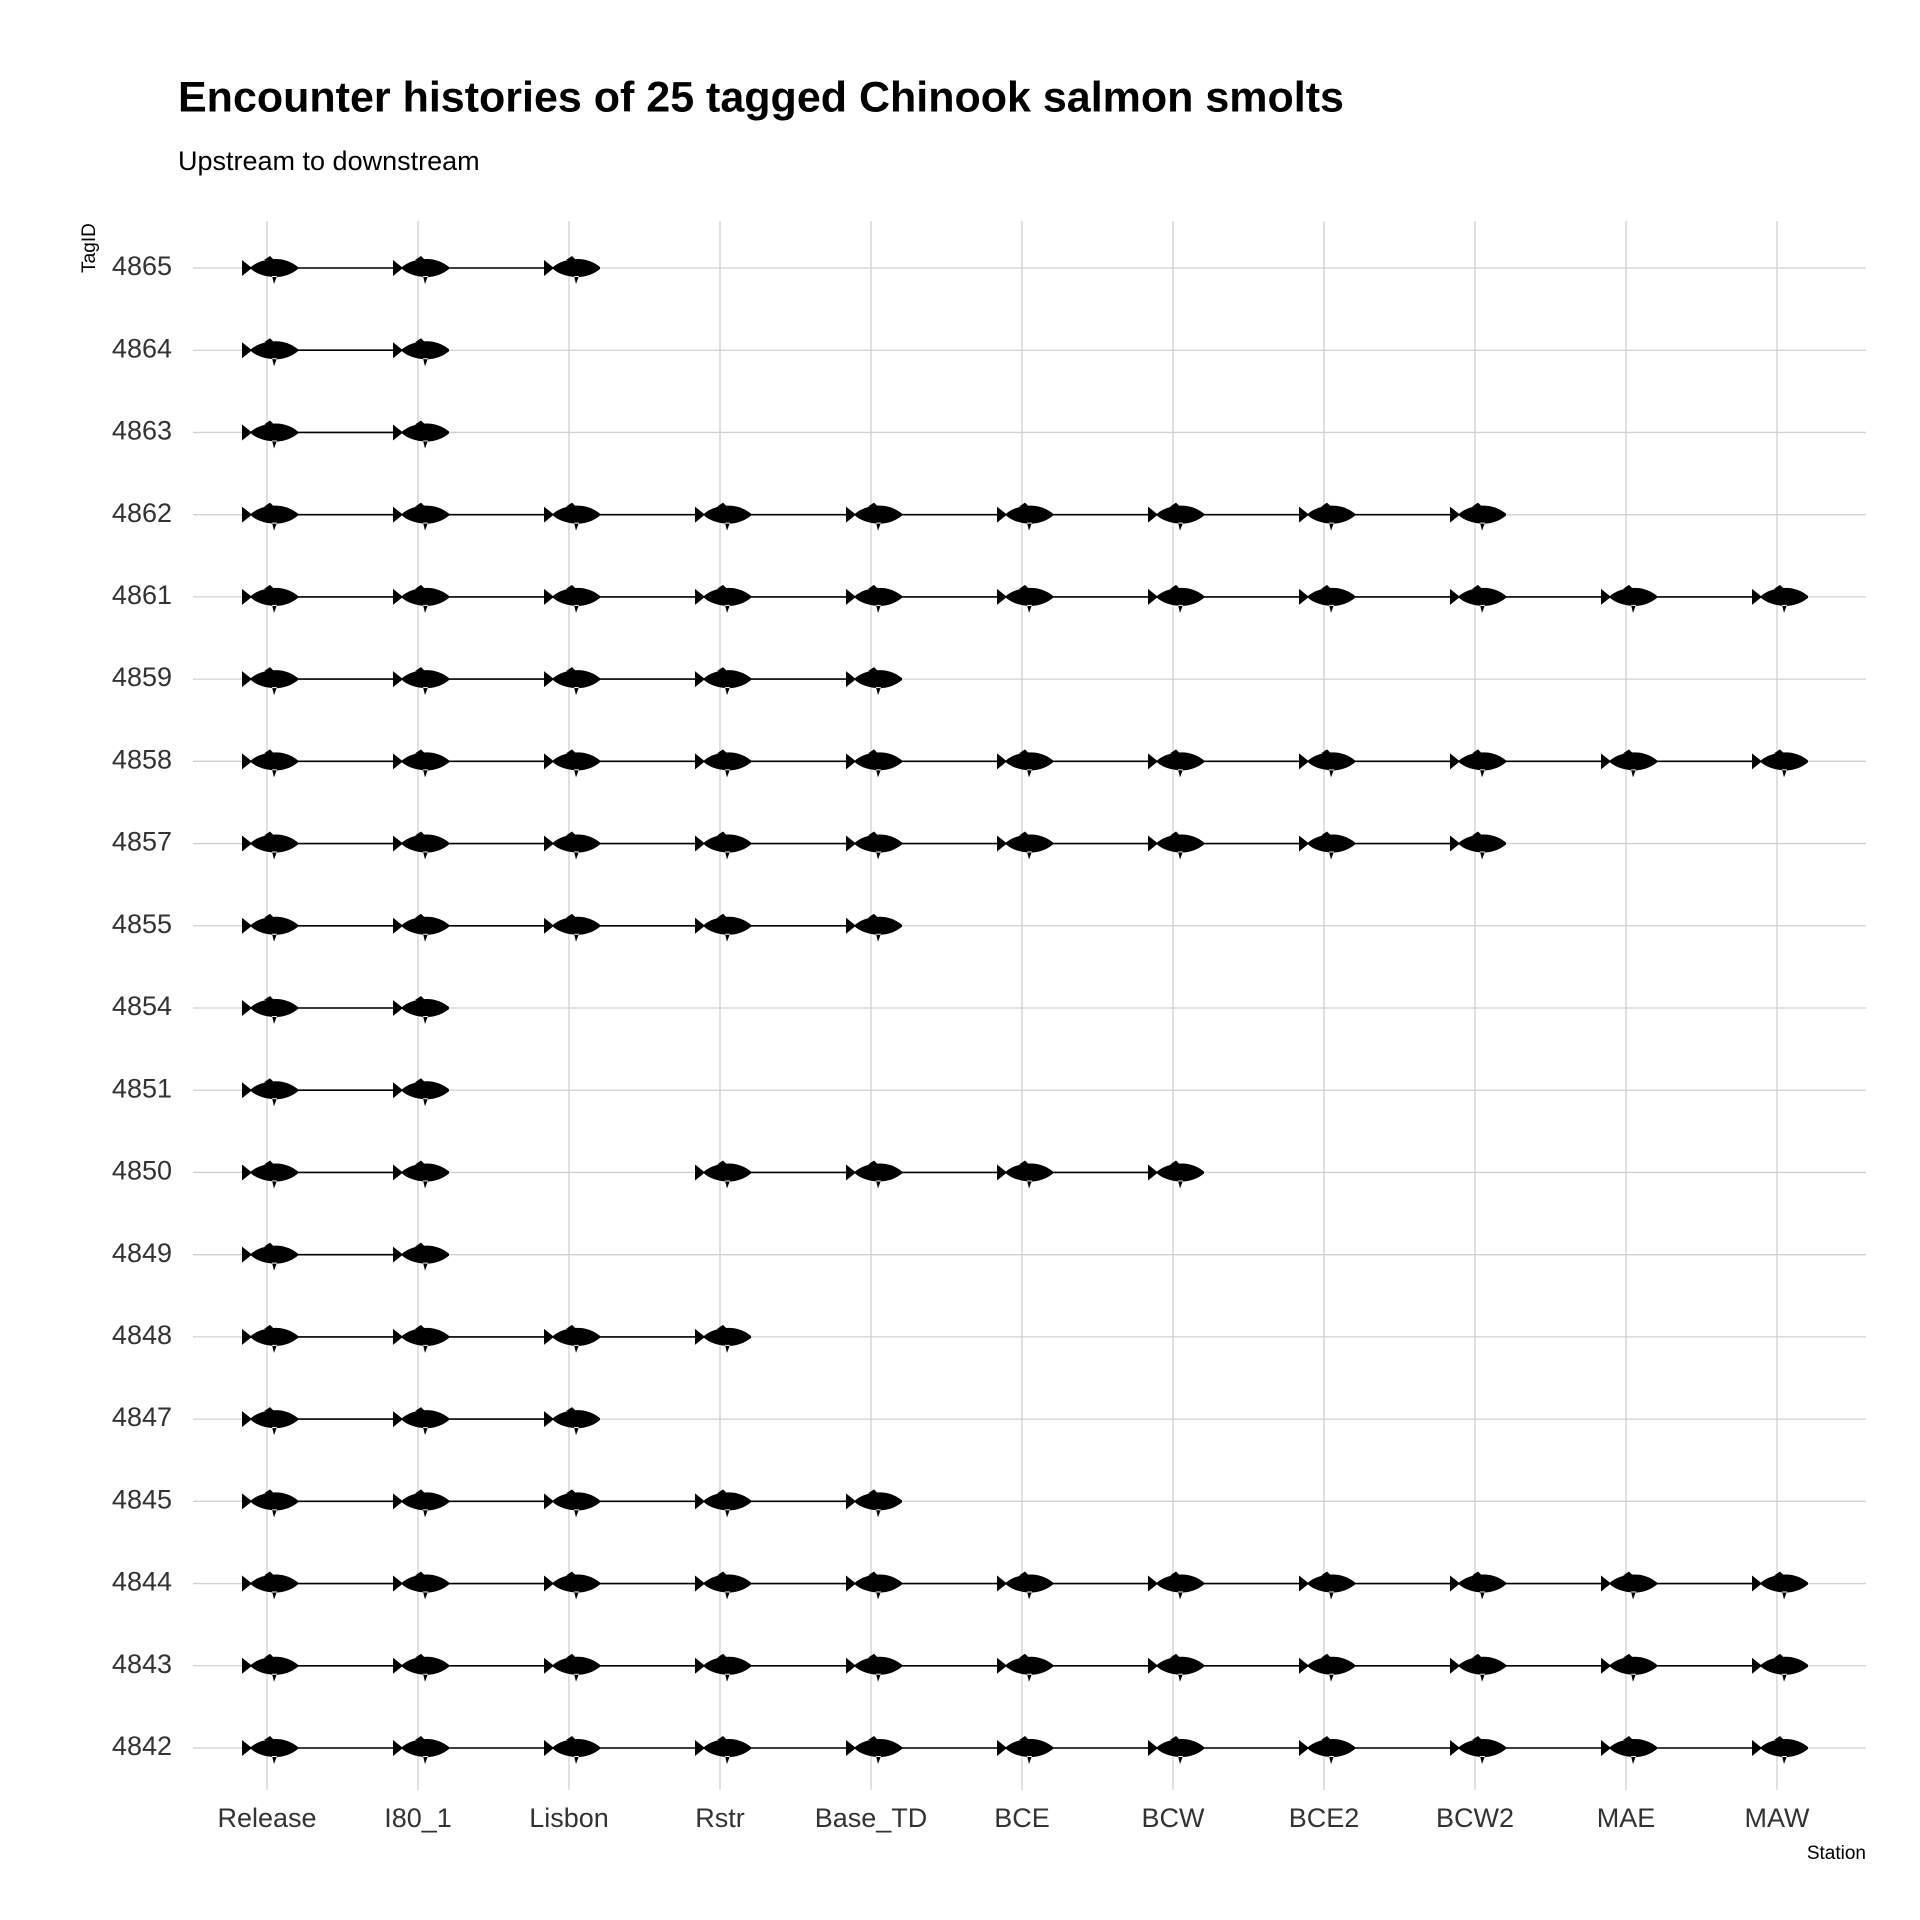 The image size is (1920, 1920). Describe the element at coordinates (142, 348) in the screenshot. I see `y-tick-label: 4864` at that location.